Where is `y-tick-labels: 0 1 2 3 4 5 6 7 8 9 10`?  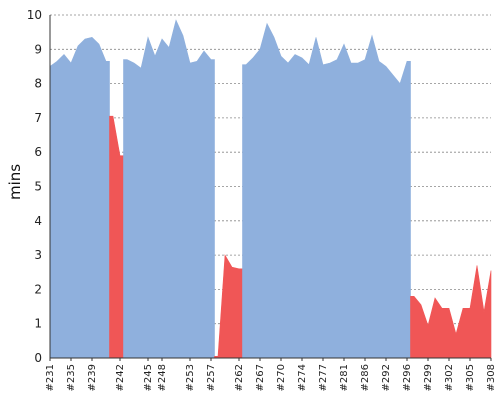
y-tick-labels: 0 1 2 3 4 5 6 7 8 9 10 is located at coordinates (34, 186).